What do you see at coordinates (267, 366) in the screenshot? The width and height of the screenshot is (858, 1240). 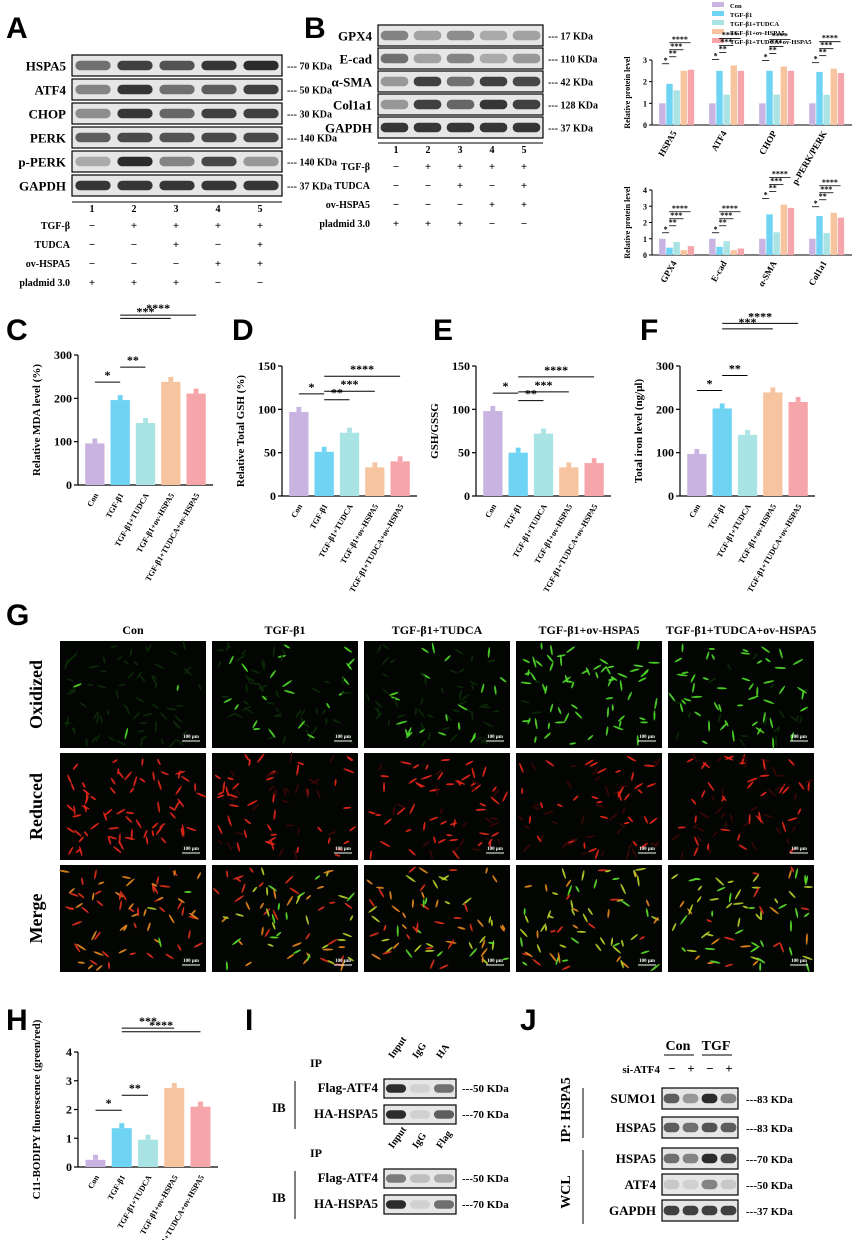 I see `tick-label: 150` at bounding box center [267, 366].